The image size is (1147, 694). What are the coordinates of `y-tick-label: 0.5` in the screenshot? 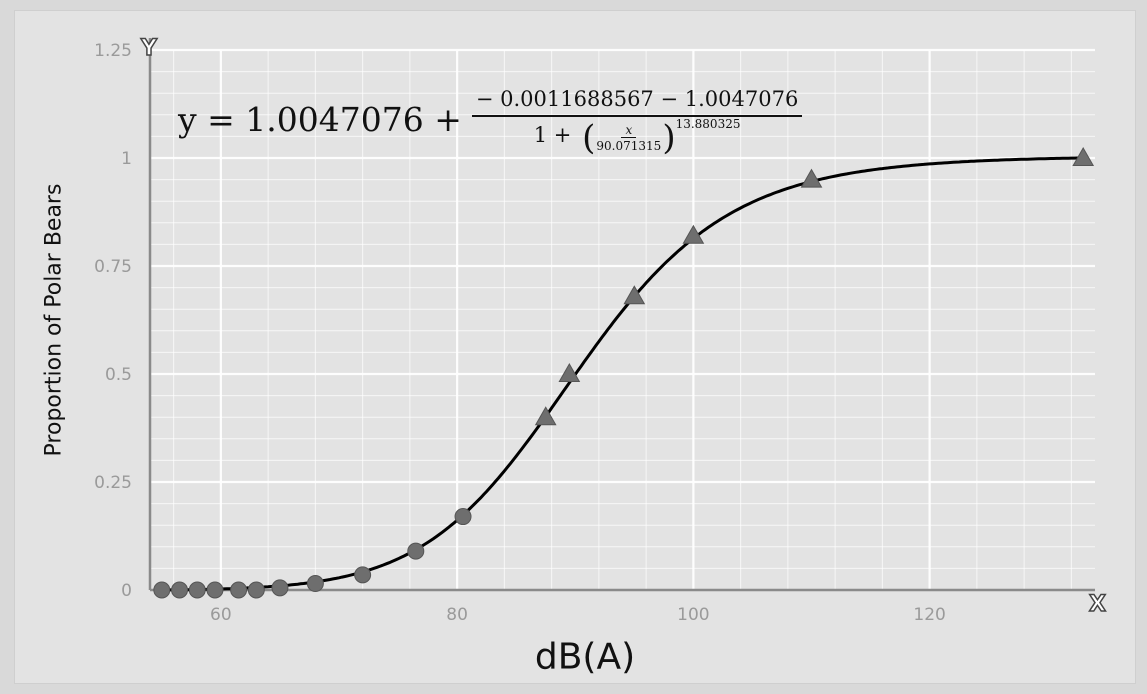 It's located at (118, 375).